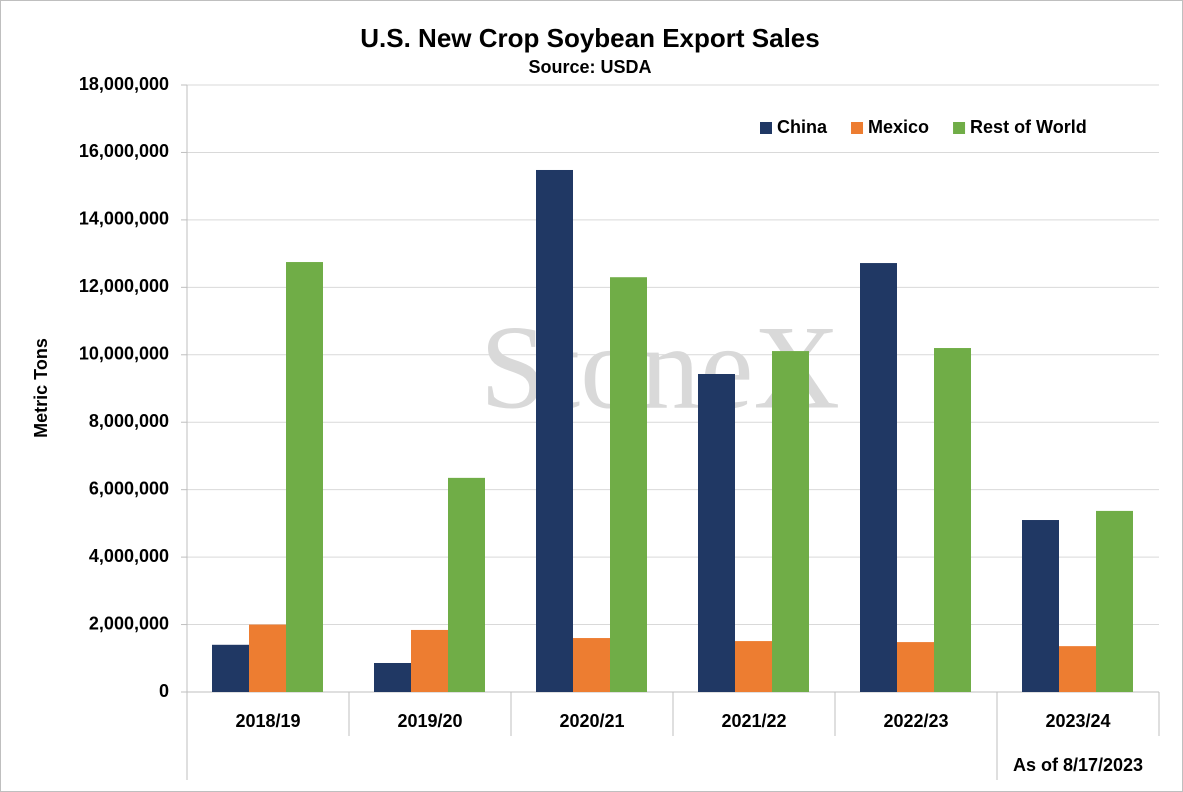  What do you see at coordinates (129, 421) in the screenshot?
I see `y-tick-label: 8,000,000` at bounding box center [129, 421].